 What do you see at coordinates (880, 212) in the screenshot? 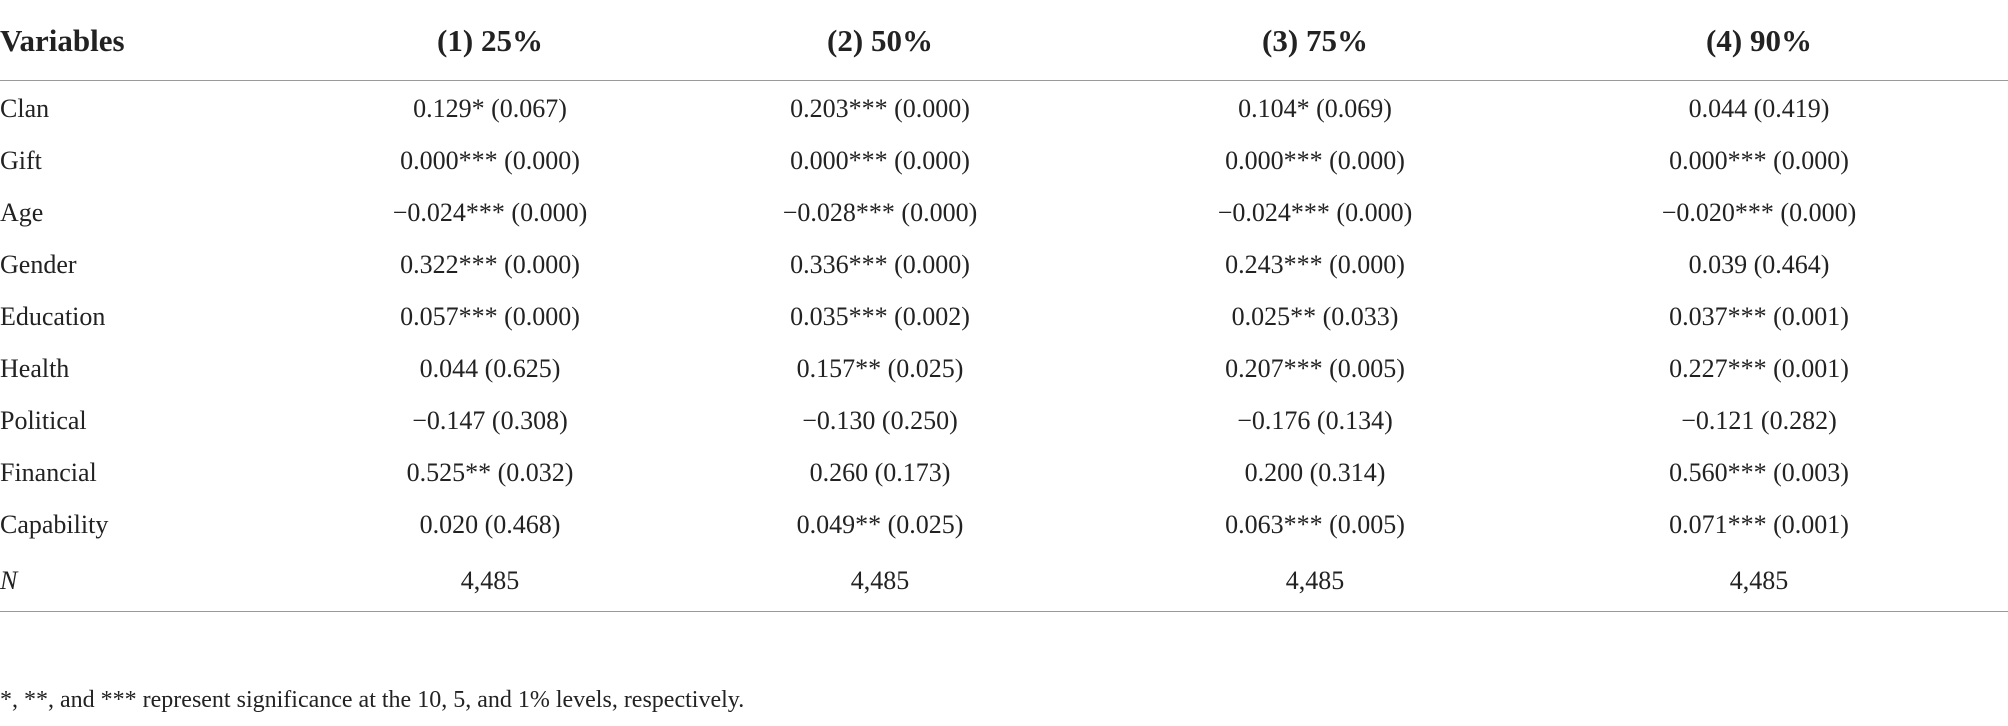
I see `table-cell: −0.028*** (0.000)` at bounding box center [880, 212].